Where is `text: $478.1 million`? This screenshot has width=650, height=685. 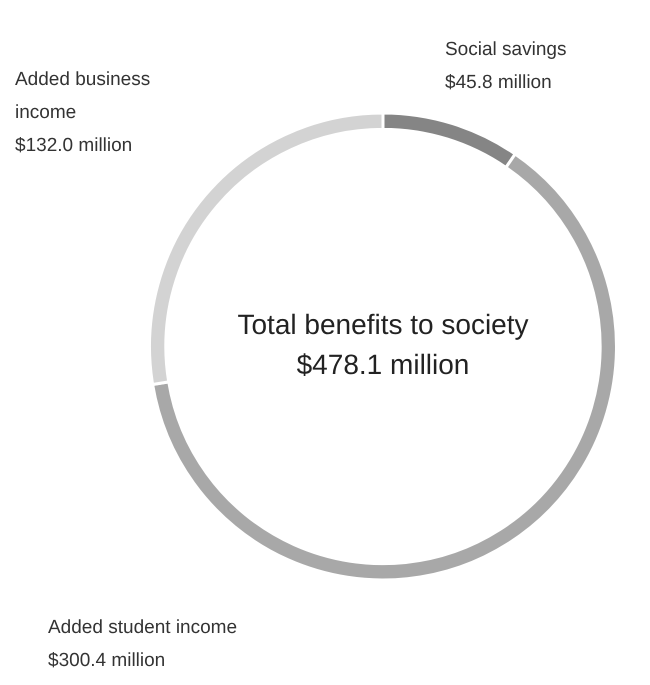 text: $478.1 million is located at coordinates (383, 364).